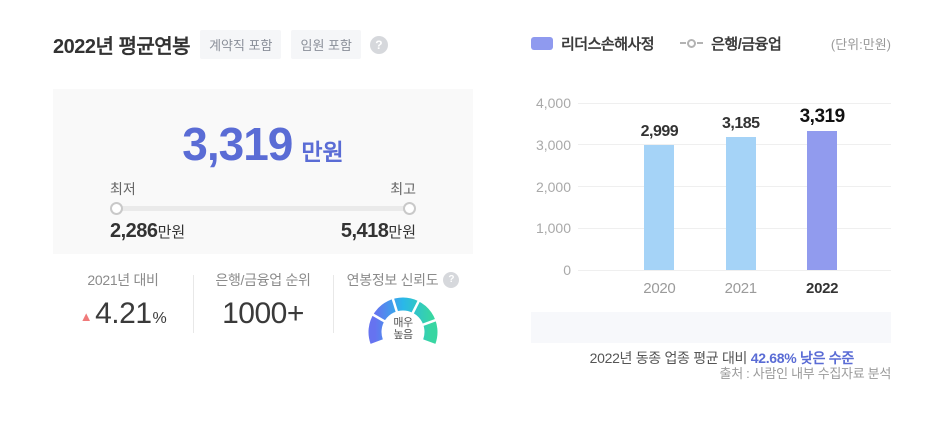 Image resolution: width=948 pixels, height=428 pixels. Describe the element at coordinates (822, 117) in the screenshot. I see `bar-value-label-2022: 3,319` at that location.